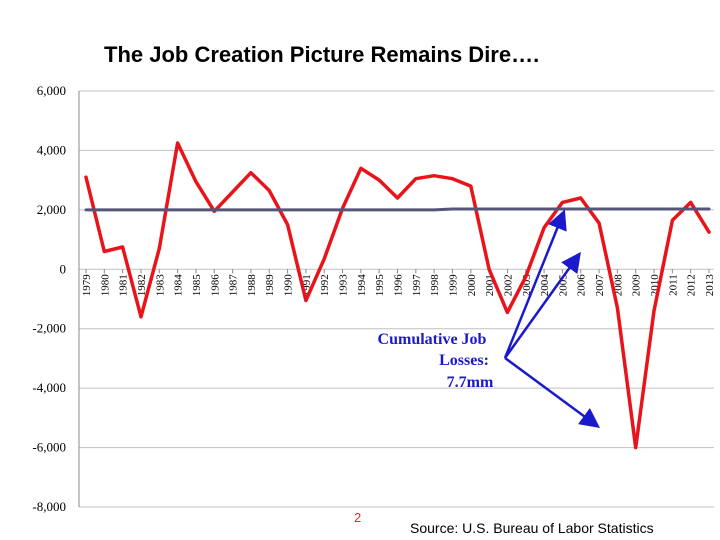 The height and width of the screenshot is (540, 720). Describe the element at coordinates (472, 285) in the screenshot. I see `x-tick-label: 2000` at that location.